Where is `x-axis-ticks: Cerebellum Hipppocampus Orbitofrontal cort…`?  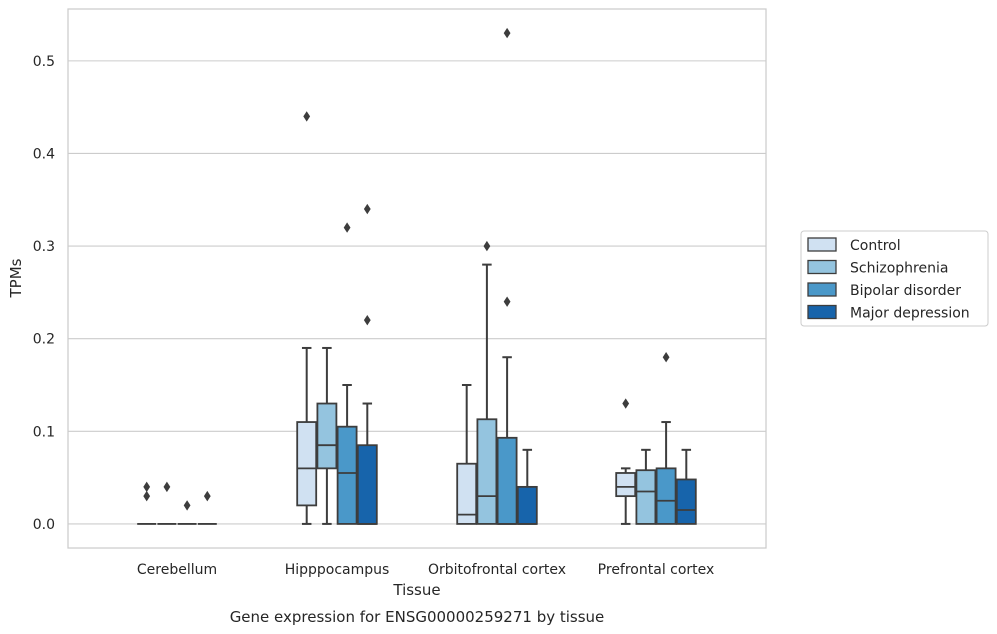 x-axis-ticks: Cerebellum Hipppocampus Orbitofrontal cort… is located at coordinates (425, 570).